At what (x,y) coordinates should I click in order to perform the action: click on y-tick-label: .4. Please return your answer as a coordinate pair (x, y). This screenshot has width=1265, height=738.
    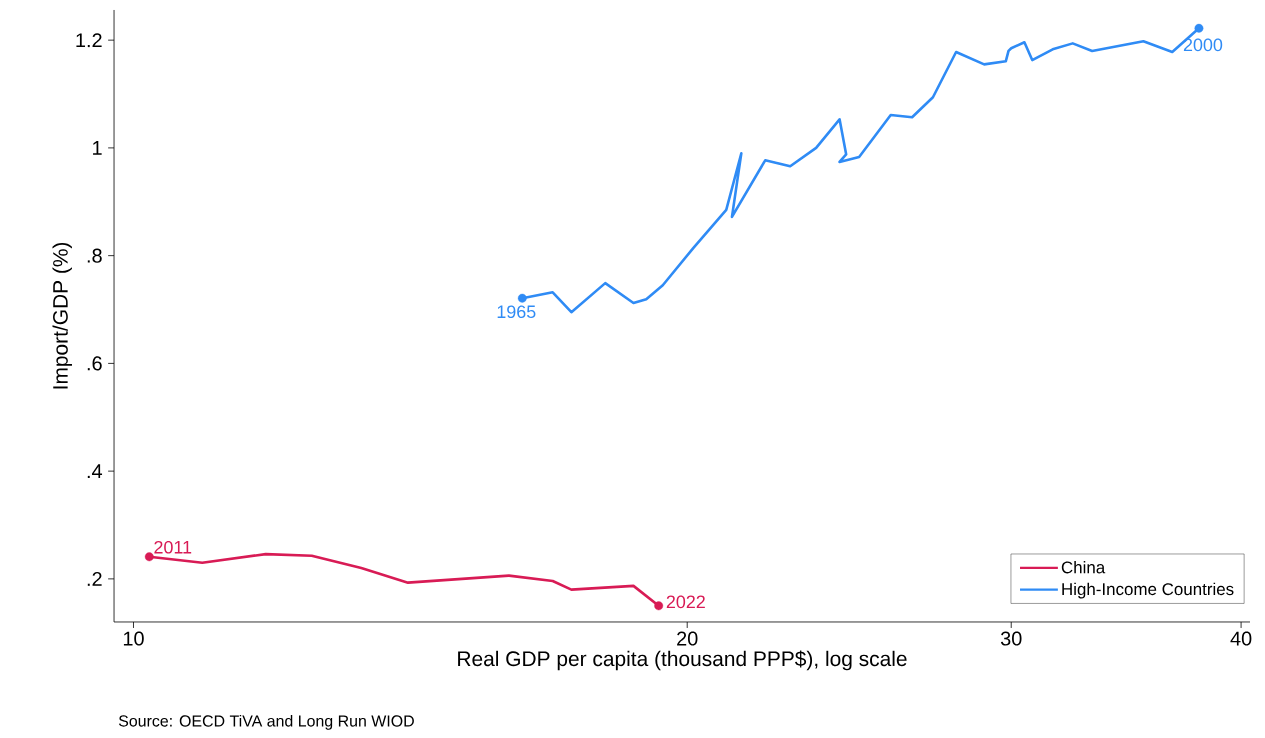
    Looking at the image, I should click on (95, 471).